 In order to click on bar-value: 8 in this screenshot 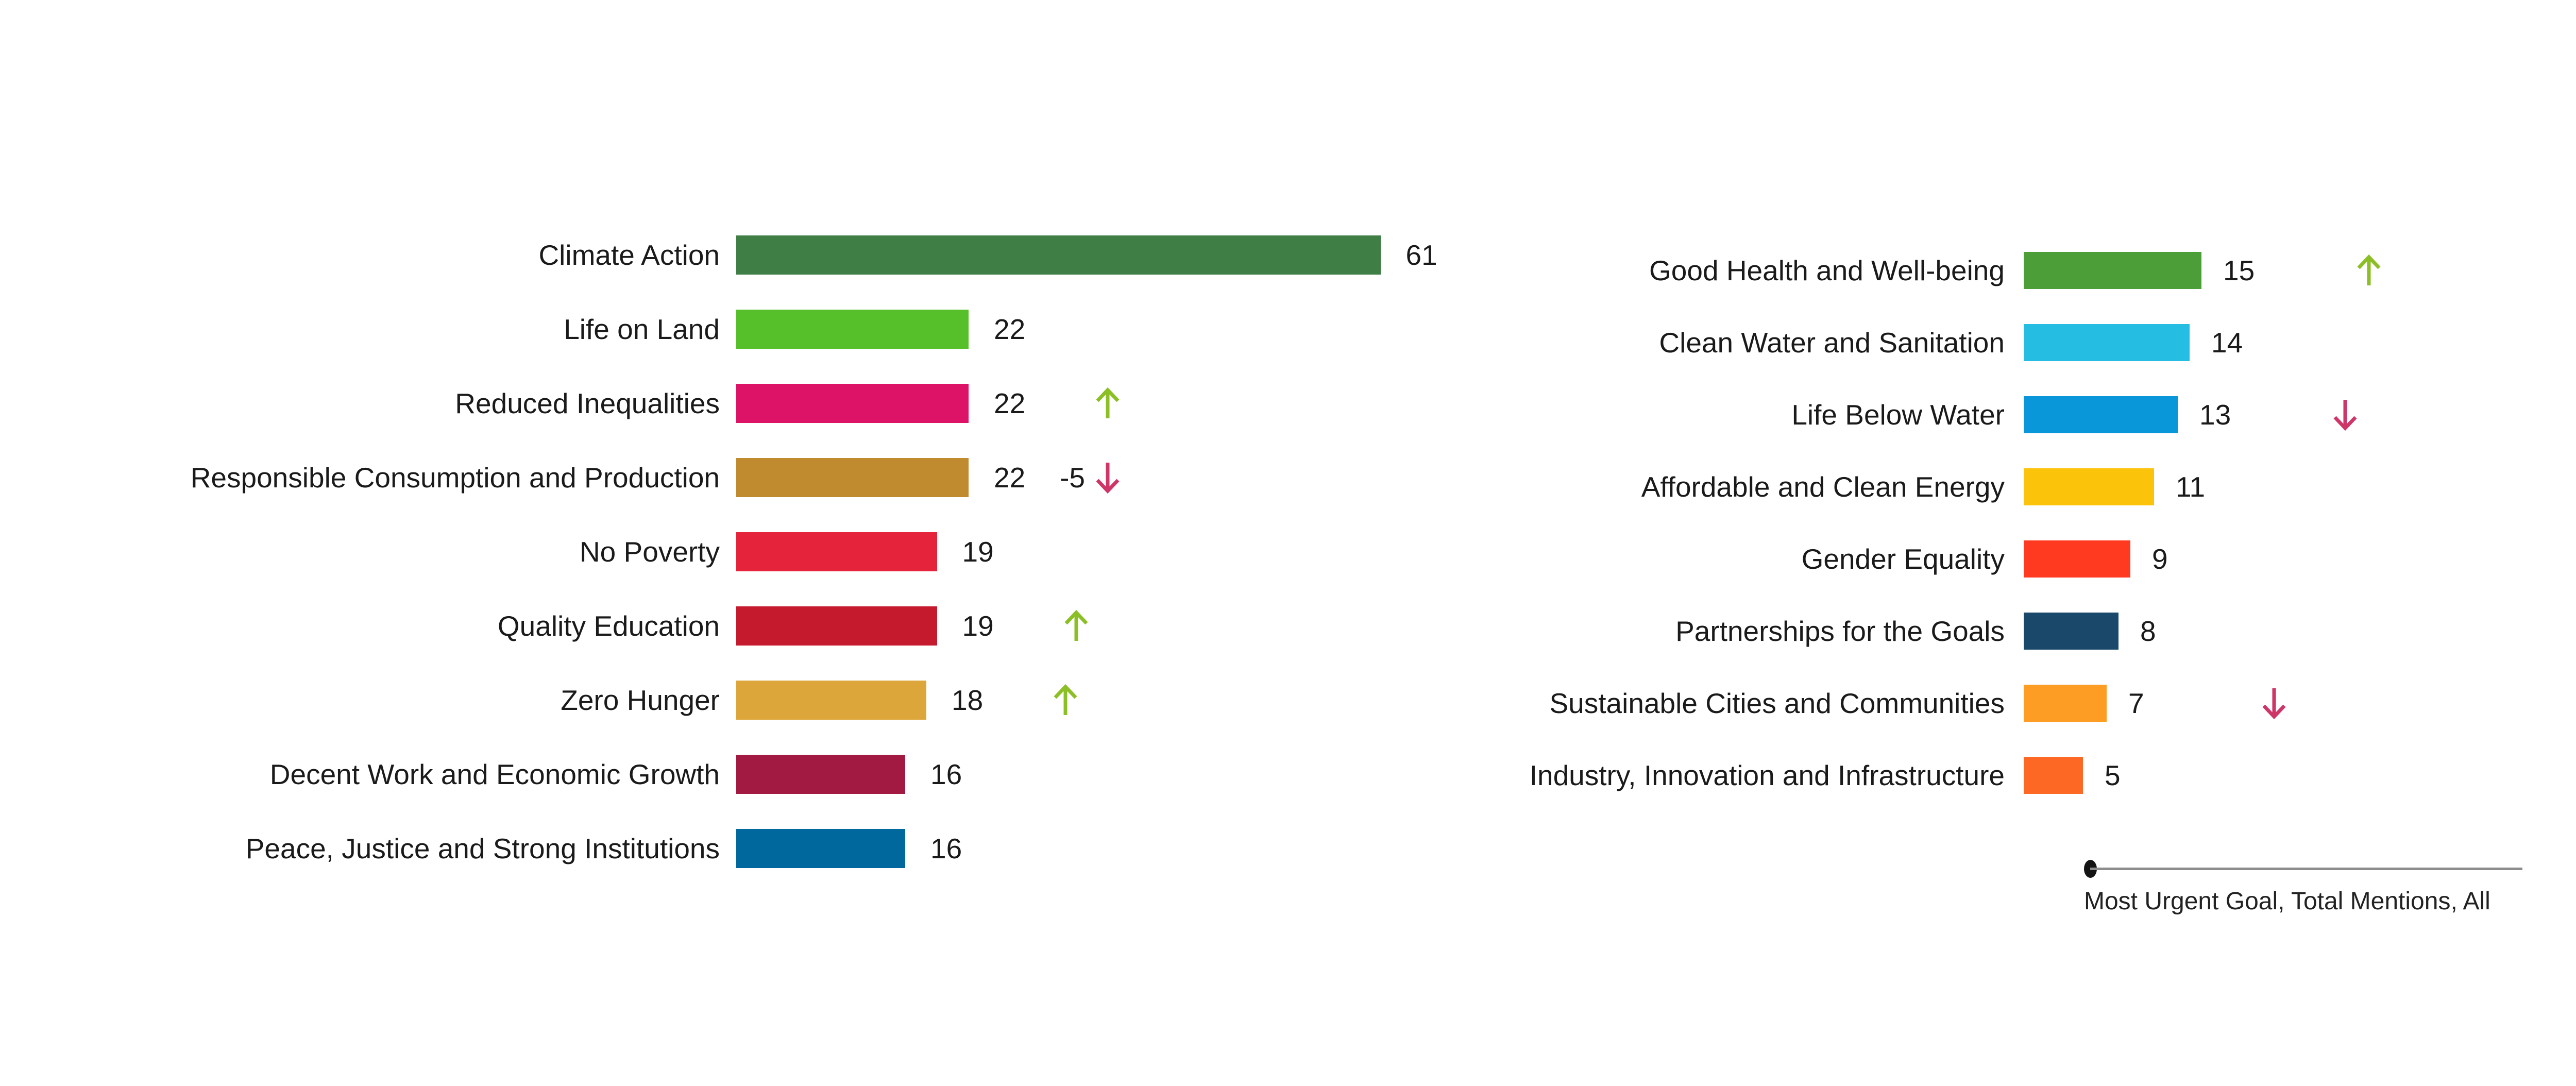, I will do `click(2148, 631)`.